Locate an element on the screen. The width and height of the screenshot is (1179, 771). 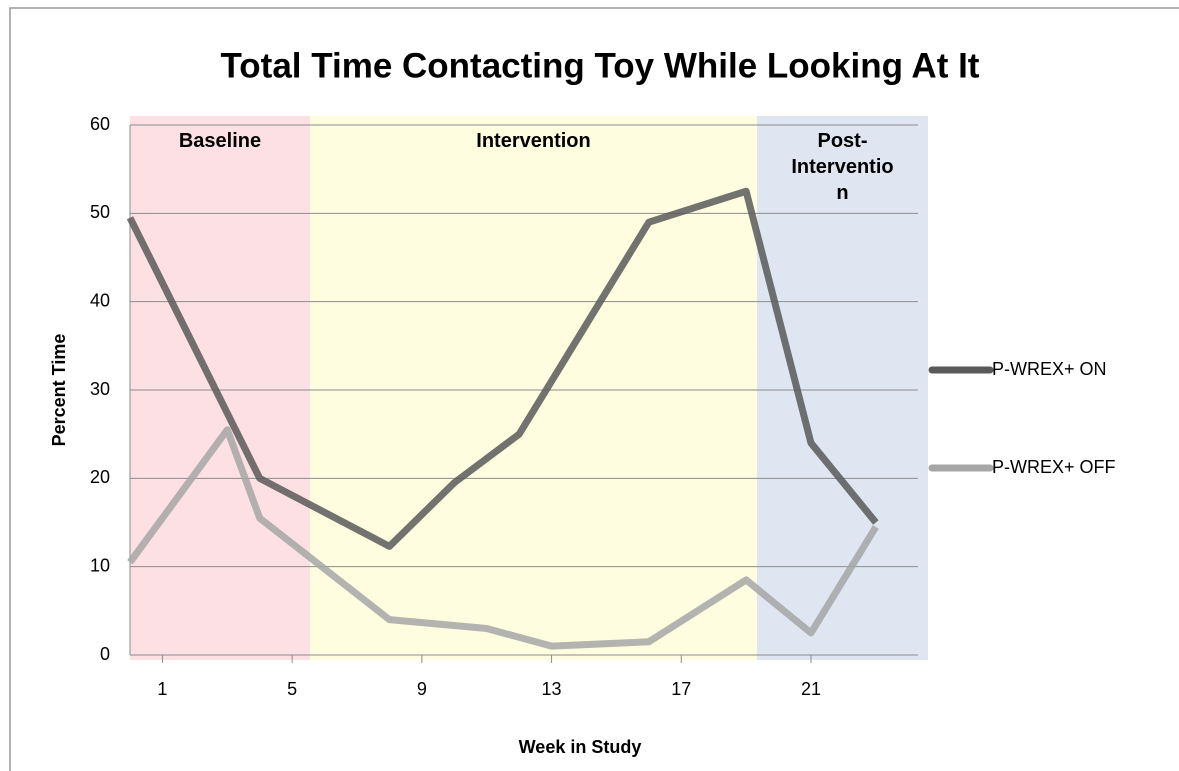
post-band is located at coordinates (842, 388).